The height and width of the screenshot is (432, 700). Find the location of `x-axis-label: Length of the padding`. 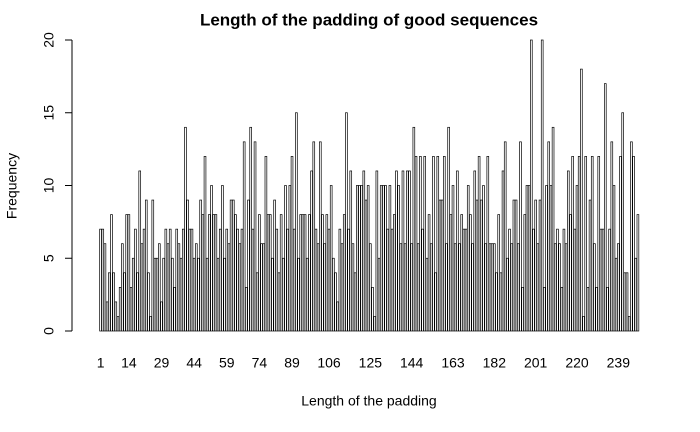

x-axis-label: Length of the padding is located at coordinates (368, 401).